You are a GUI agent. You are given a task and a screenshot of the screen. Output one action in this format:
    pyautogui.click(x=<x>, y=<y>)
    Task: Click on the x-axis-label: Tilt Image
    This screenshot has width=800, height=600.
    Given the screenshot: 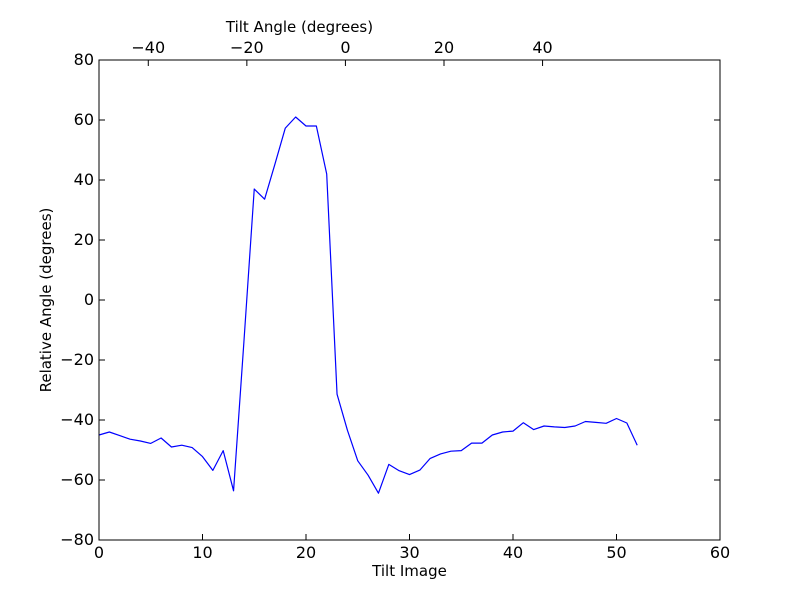 What is the action you would take?
    pyautogui.click(x=409, y=571)
    